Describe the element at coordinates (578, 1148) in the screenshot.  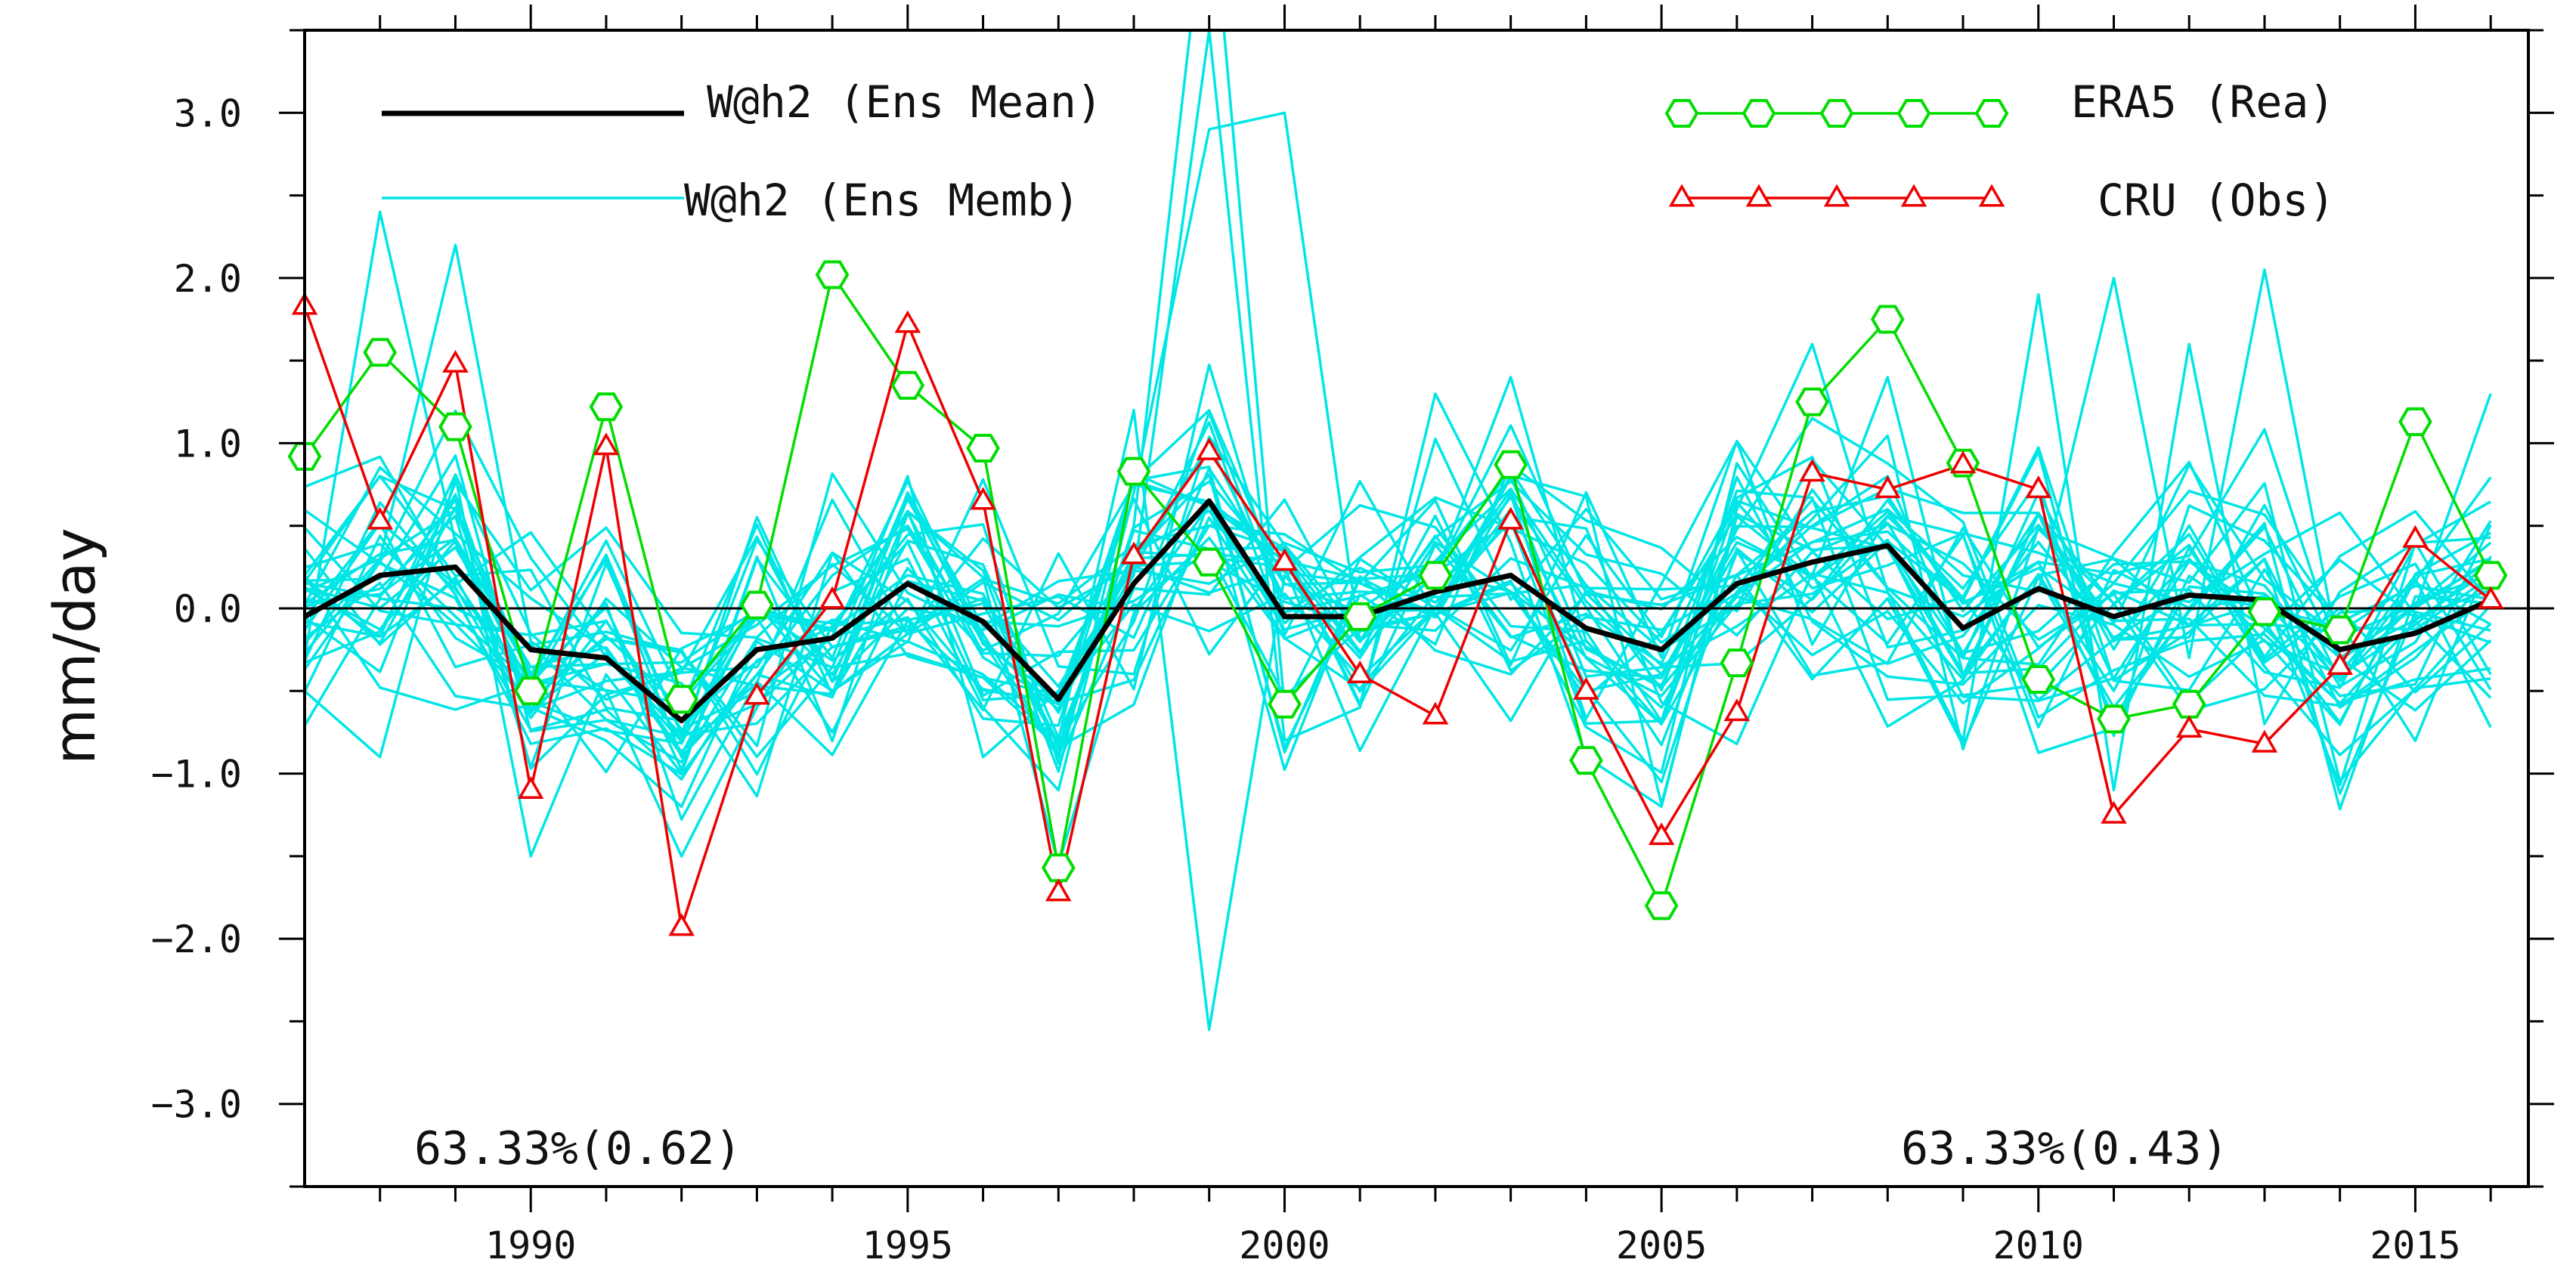
I see `stat-annotation-left: 63.33%(0.62)` at that location.